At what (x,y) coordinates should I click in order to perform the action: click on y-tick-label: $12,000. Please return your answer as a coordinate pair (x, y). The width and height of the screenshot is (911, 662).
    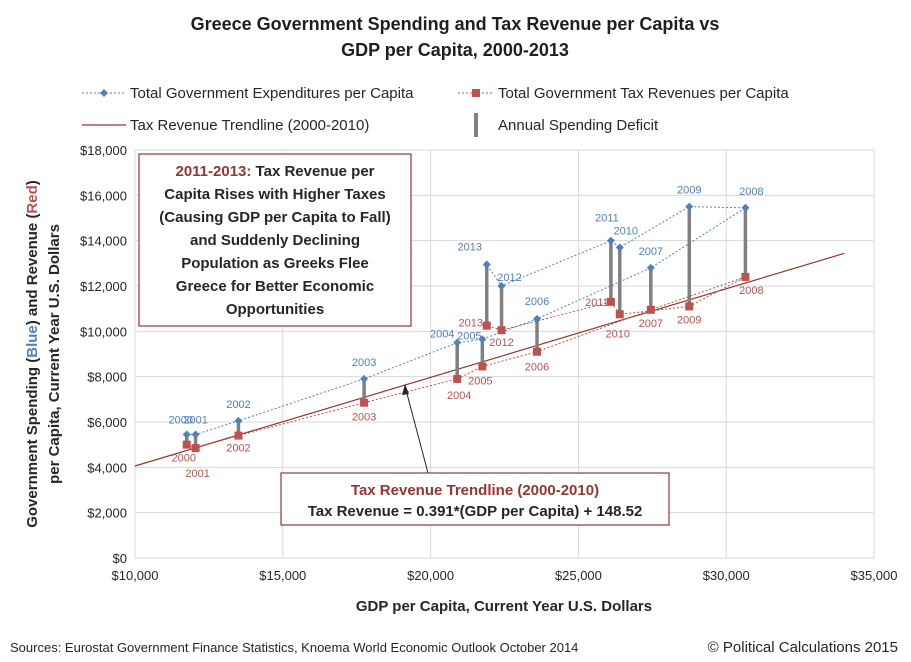
    Looking at the image, I should click on (103, 286).